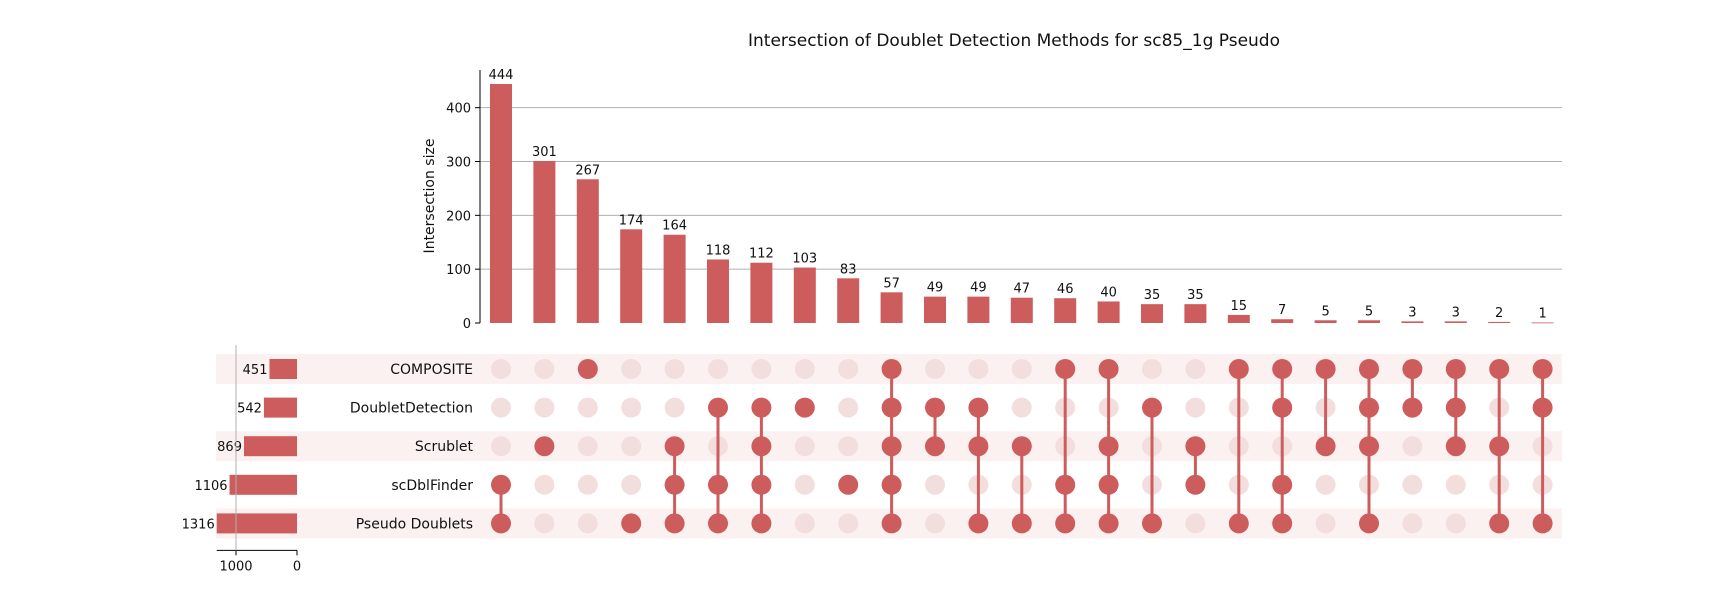  What do you see at coordinates (431, 370) in the screenshot?
I see `set-label: COMPOSITE` at bounding box center [431, 370].